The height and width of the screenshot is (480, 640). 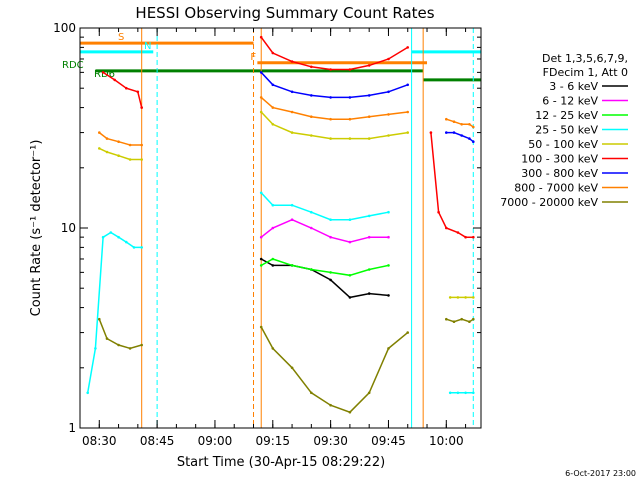 What do you see at coordinates (73, 65) in the screenshot?
I see `flag-label-rdc: RDC` at bounding box center [73, 65].